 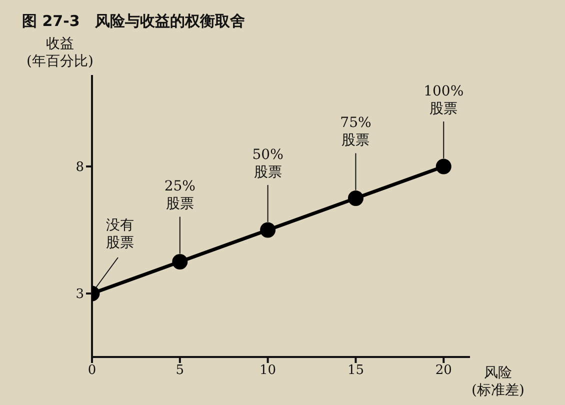 I want to click on y-tick-label: 8, so click(x=80, y=168).